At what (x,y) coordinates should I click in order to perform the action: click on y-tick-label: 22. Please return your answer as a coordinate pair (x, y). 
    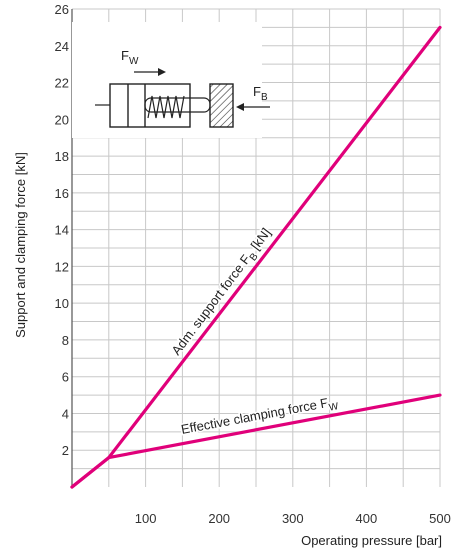
    Looking at the image, I should click on (62, 83).